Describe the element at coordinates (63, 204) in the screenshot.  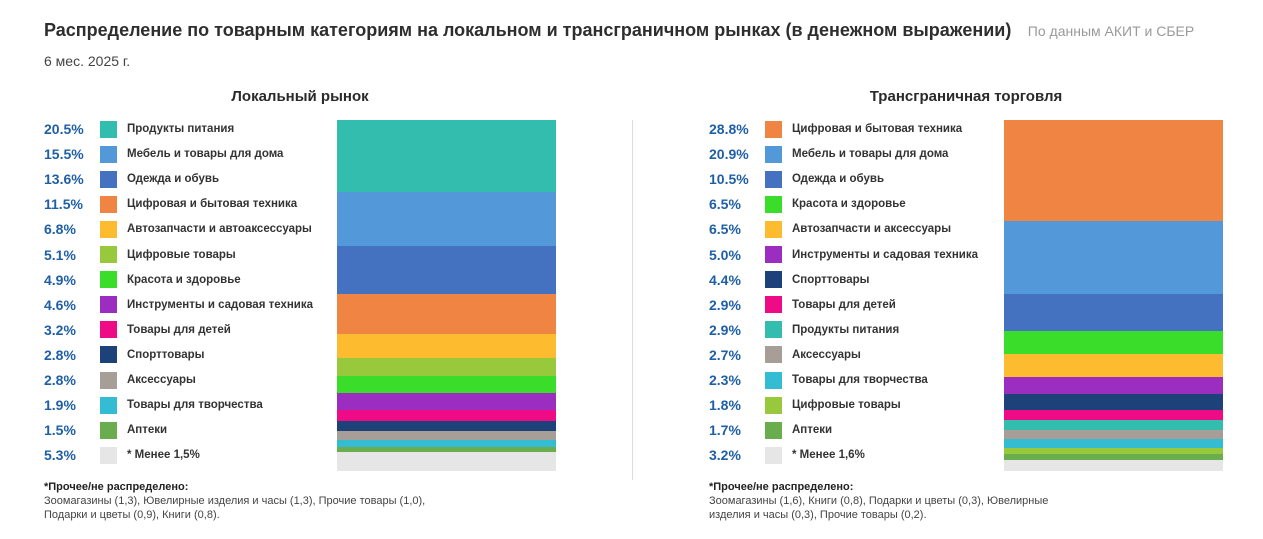
I see `share-value: 11.5%` at that location.